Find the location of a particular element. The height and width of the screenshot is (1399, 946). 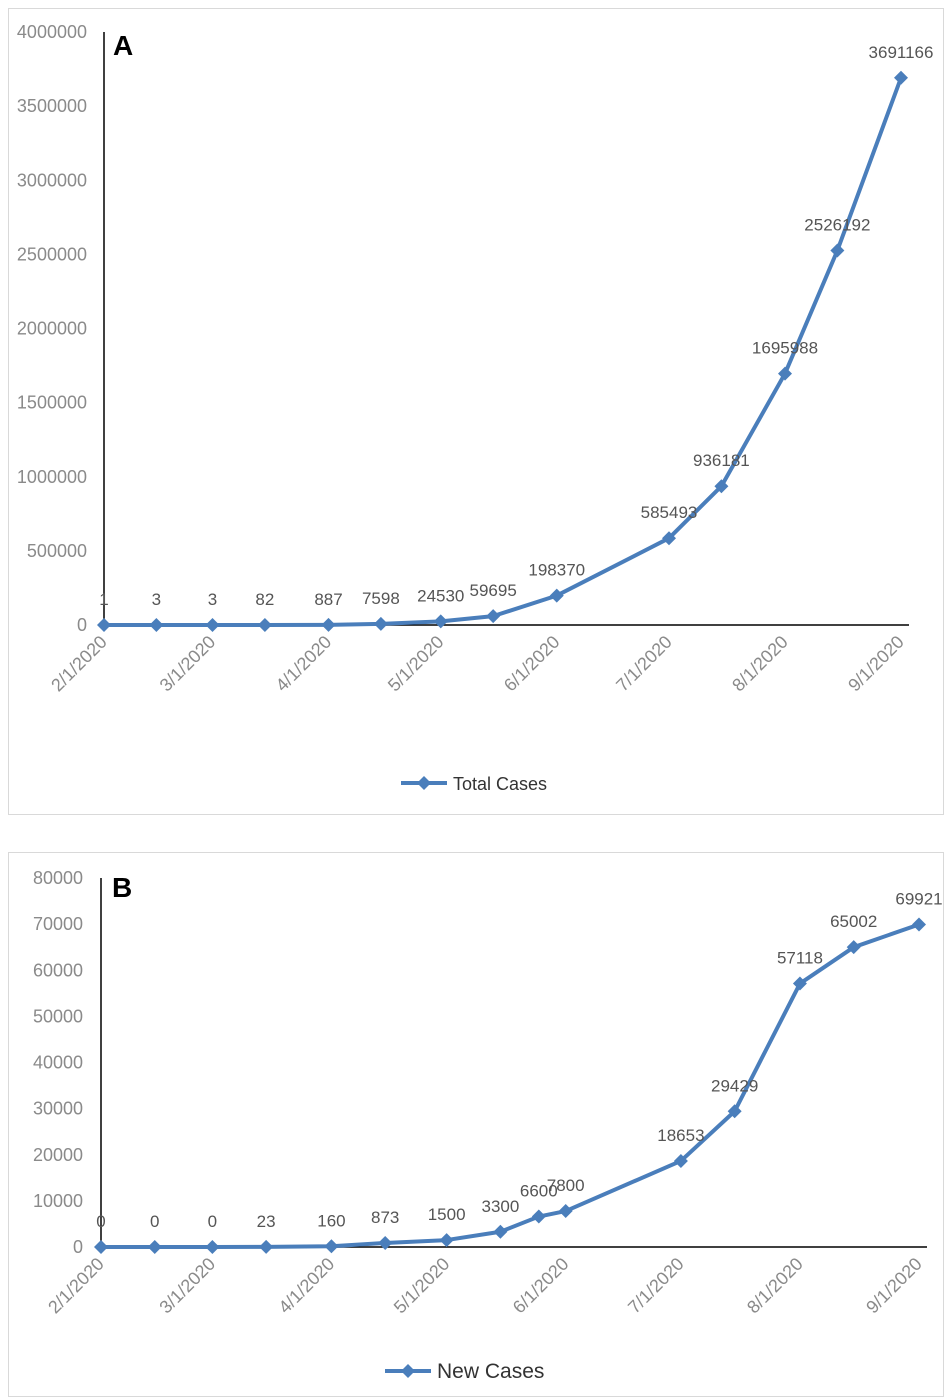

data-label: 7800 is located at coordinates (566, 1185).